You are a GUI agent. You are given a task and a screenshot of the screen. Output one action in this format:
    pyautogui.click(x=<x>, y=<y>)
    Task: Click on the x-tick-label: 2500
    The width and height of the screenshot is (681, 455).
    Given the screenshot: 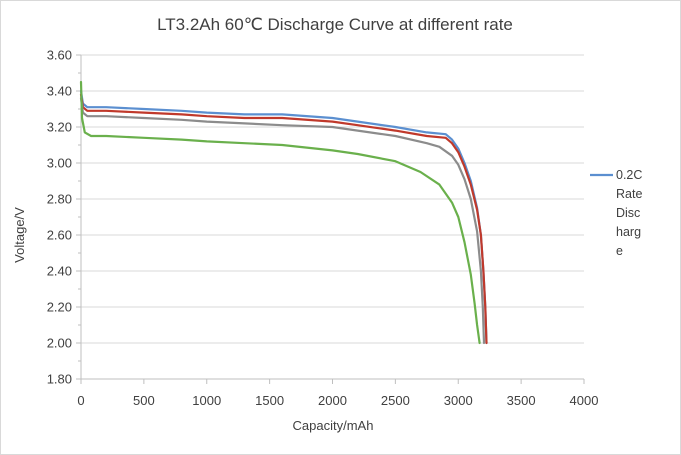 What is the action you would take?
    pyautogui.click(x=395, y=400)
    